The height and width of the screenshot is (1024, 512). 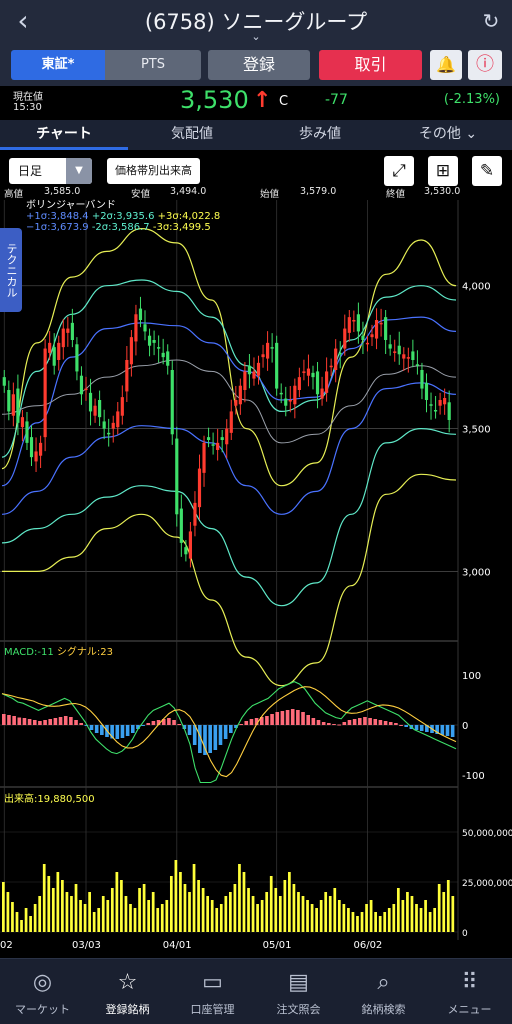 I want to click on technical-tab: テクニカル, so click(x=11, y=270).